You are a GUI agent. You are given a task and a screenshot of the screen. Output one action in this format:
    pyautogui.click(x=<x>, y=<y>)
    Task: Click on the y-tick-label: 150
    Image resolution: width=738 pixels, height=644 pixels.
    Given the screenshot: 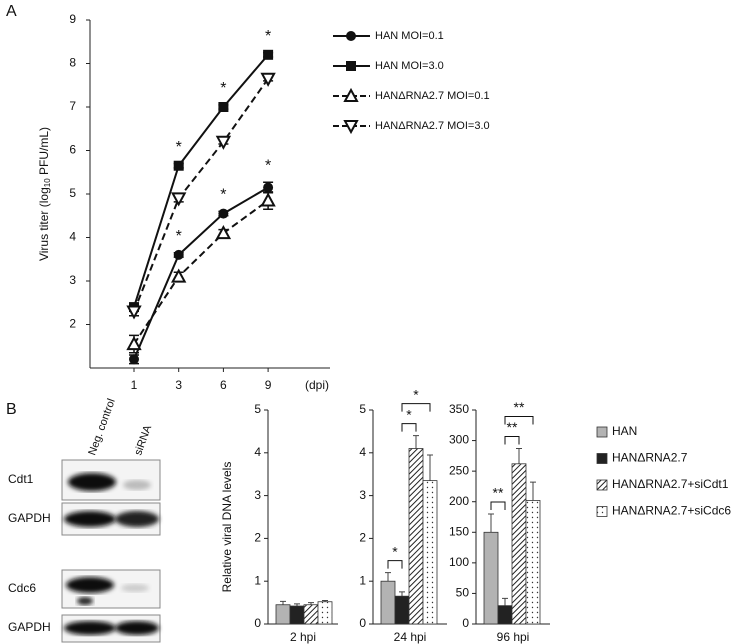 What is the action you would take?
    pyautogui.click(x=459, y=531)
    